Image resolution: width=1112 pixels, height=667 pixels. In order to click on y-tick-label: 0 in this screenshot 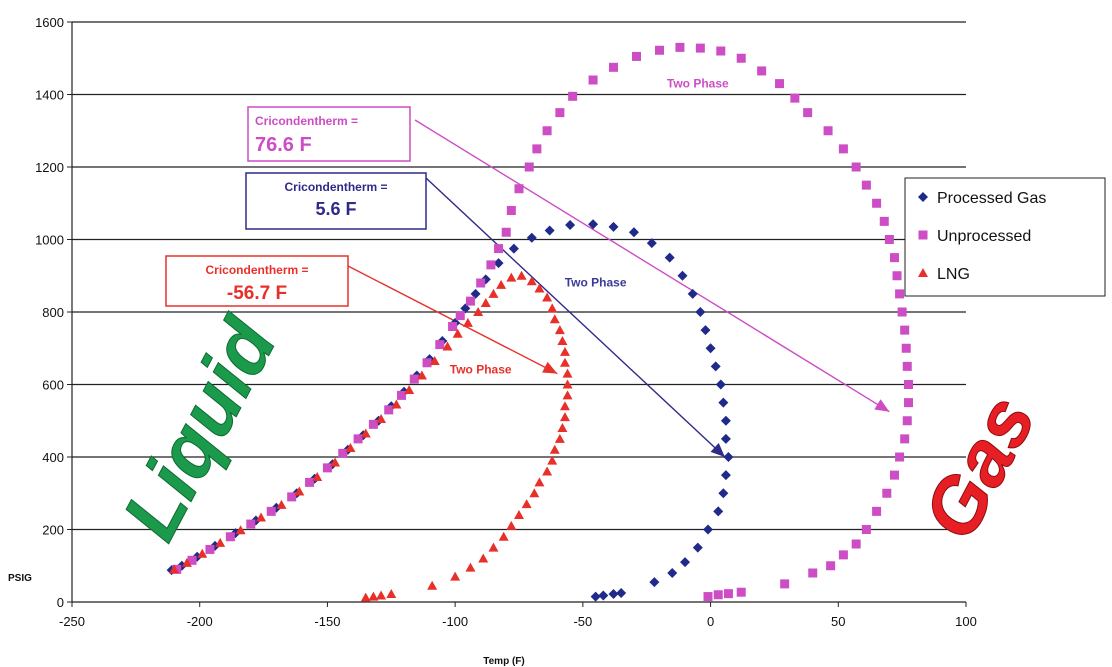, I will do `click(60, 602)`.